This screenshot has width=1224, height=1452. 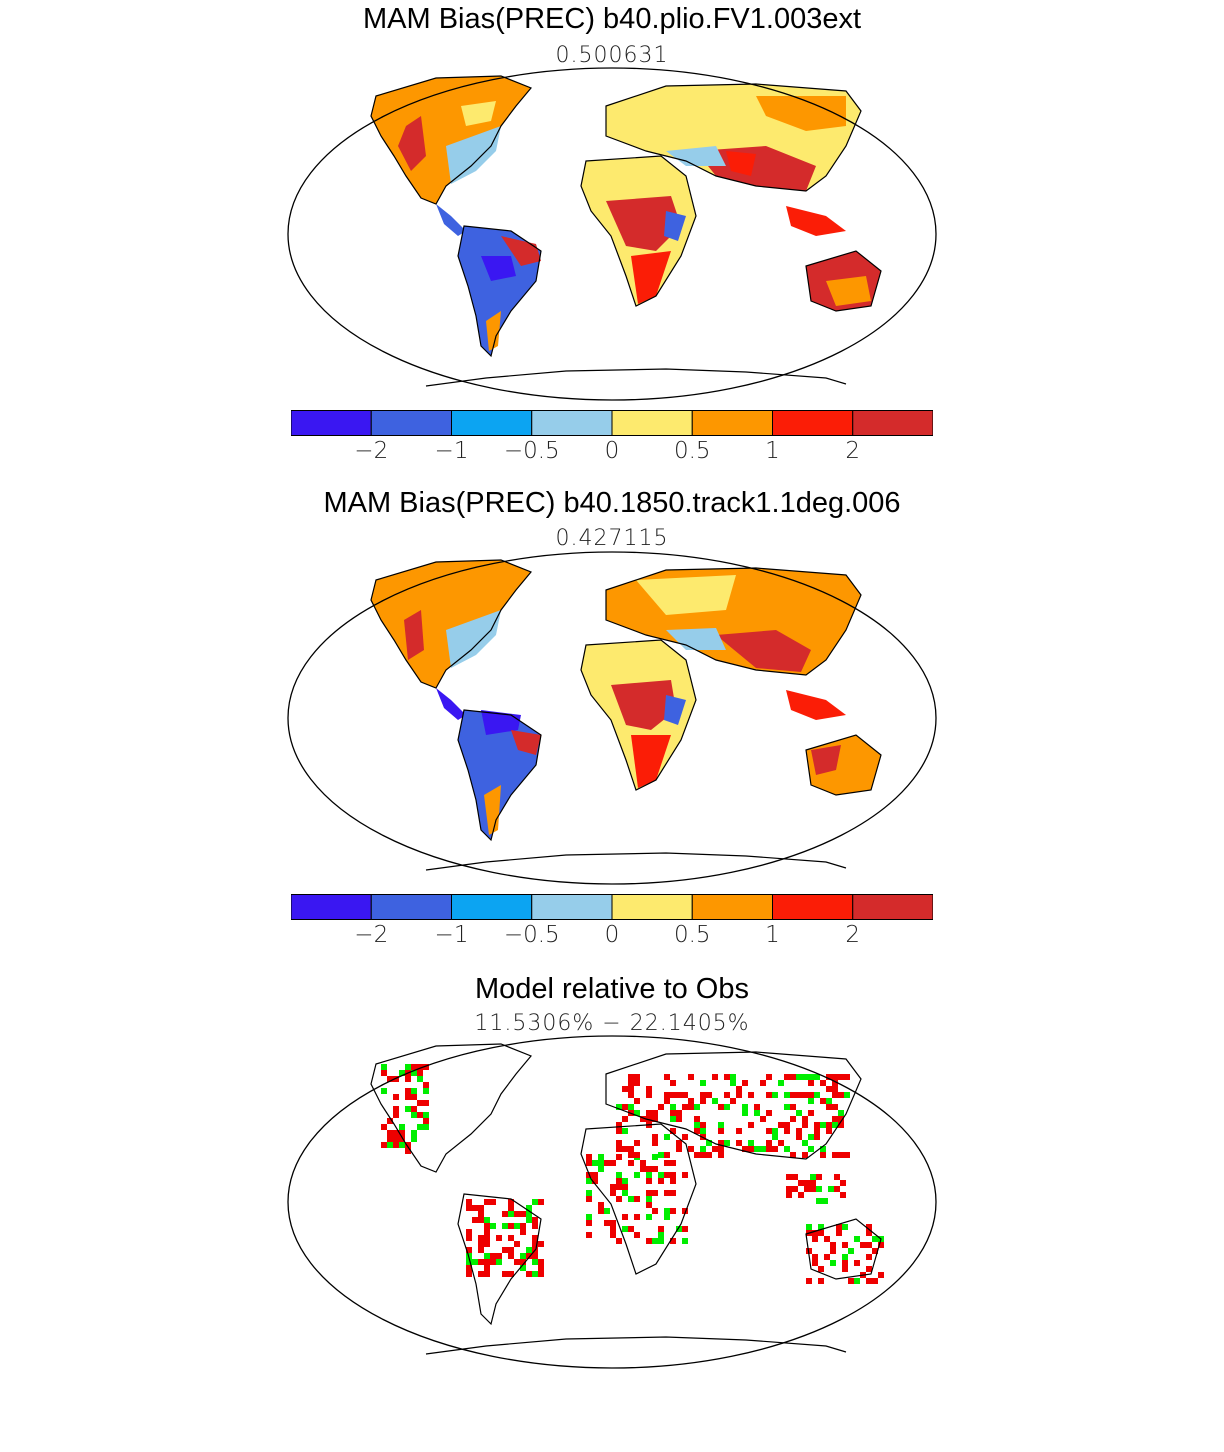 I want to click on colorbar-tick-label: 2, so click(x=853, y=935).